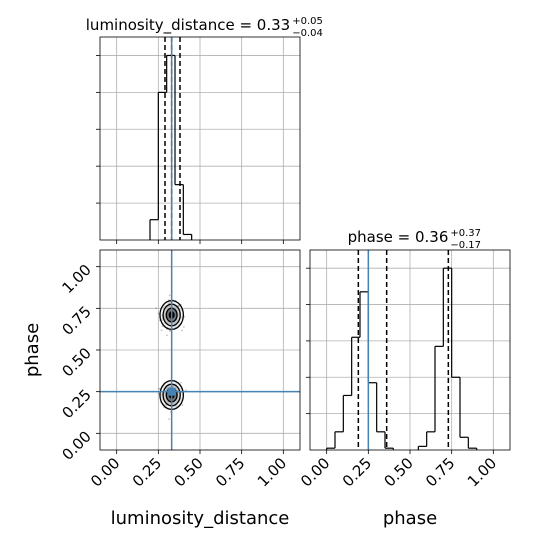  I want to click on truth-lines, so click(200, 350).